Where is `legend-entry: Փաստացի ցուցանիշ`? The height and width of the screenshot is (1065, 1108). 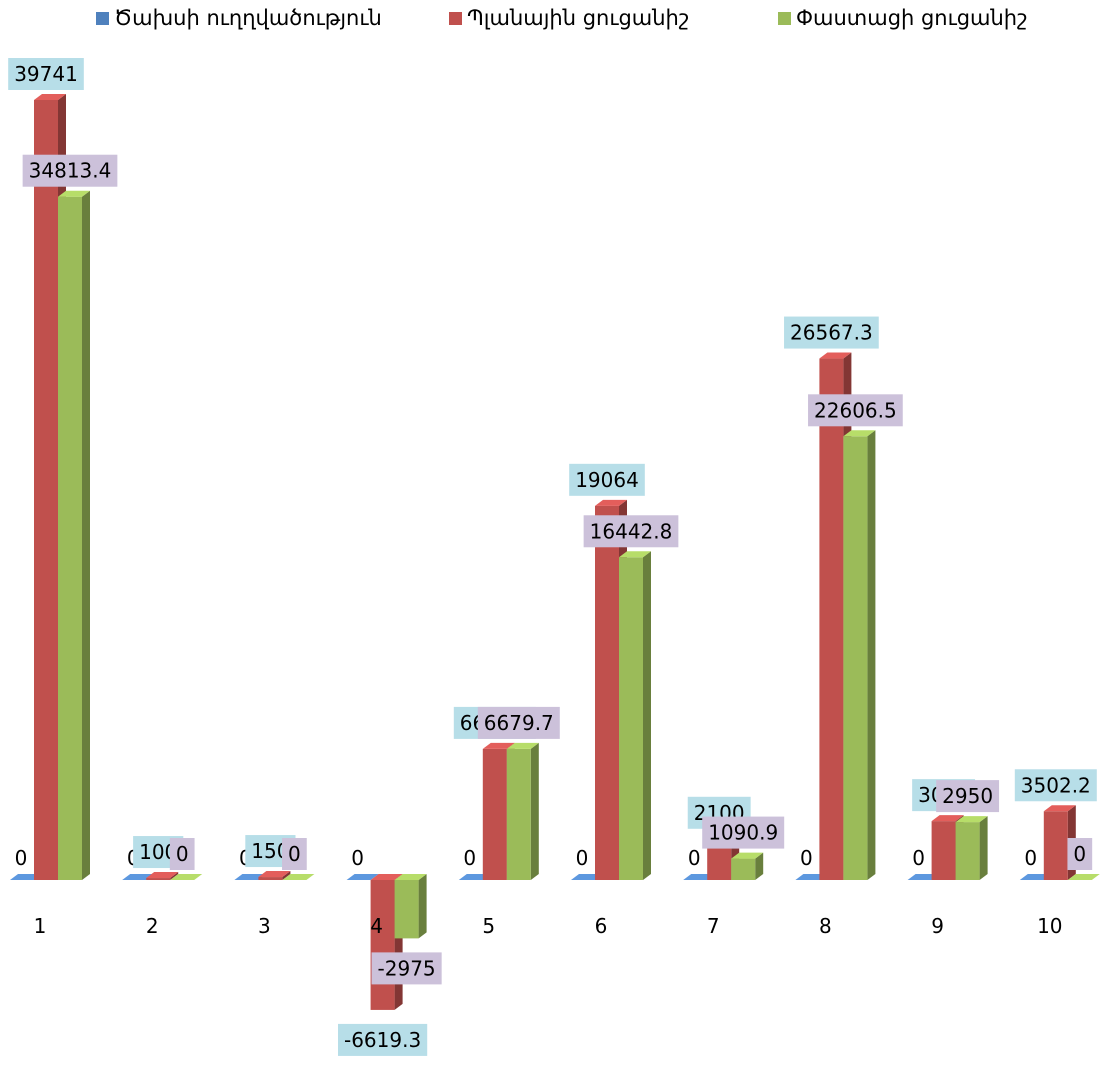
legend-entry: Փաստացի ցուցանիշ is located at coordinates (903, 18).